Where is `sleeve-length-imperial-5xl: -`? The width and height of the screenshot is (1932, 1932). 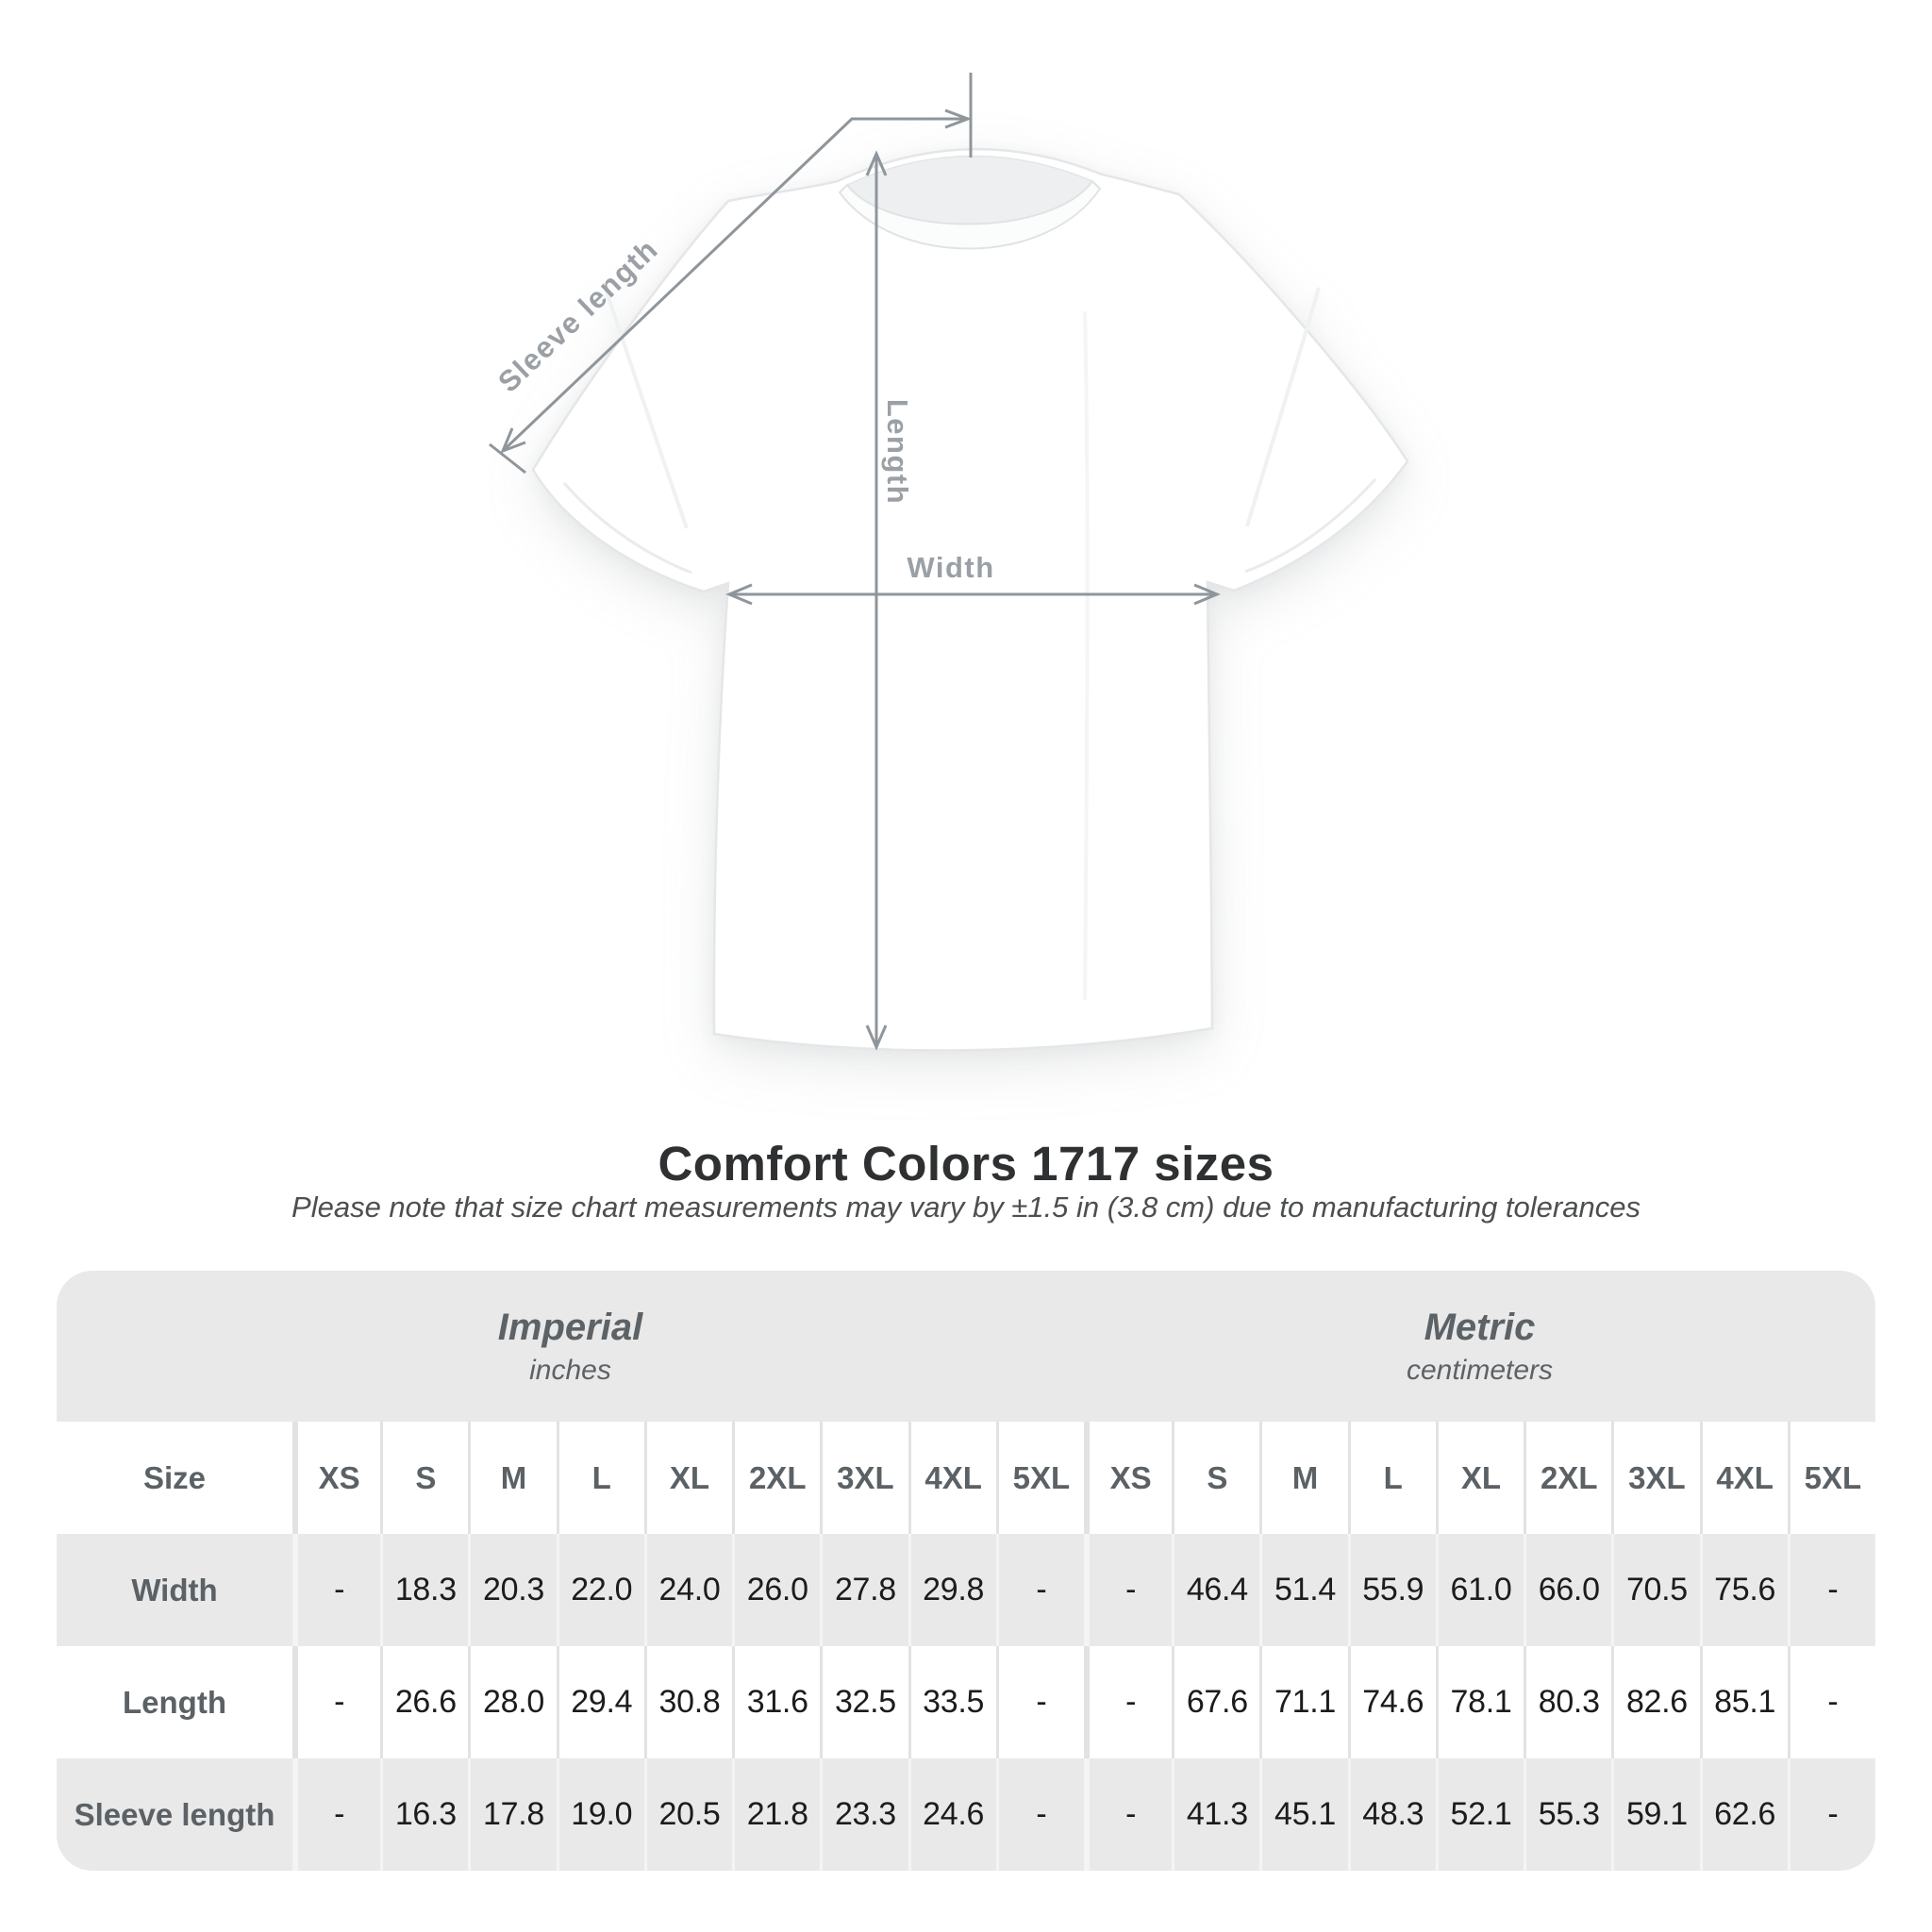
sleeve-length-imperial-5xl: - is located at coordinates (1039, 1814).